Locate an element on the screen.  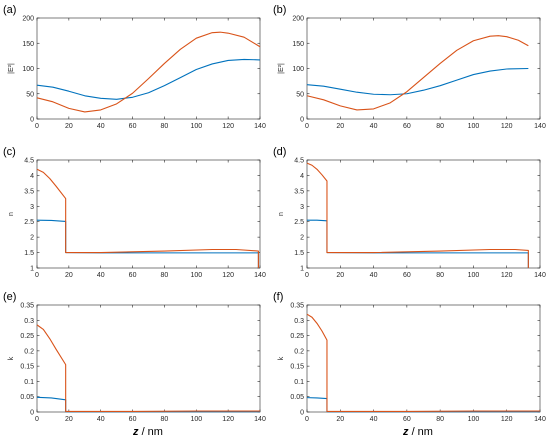
panel-label: (a) is located at coordinates (9, 10).